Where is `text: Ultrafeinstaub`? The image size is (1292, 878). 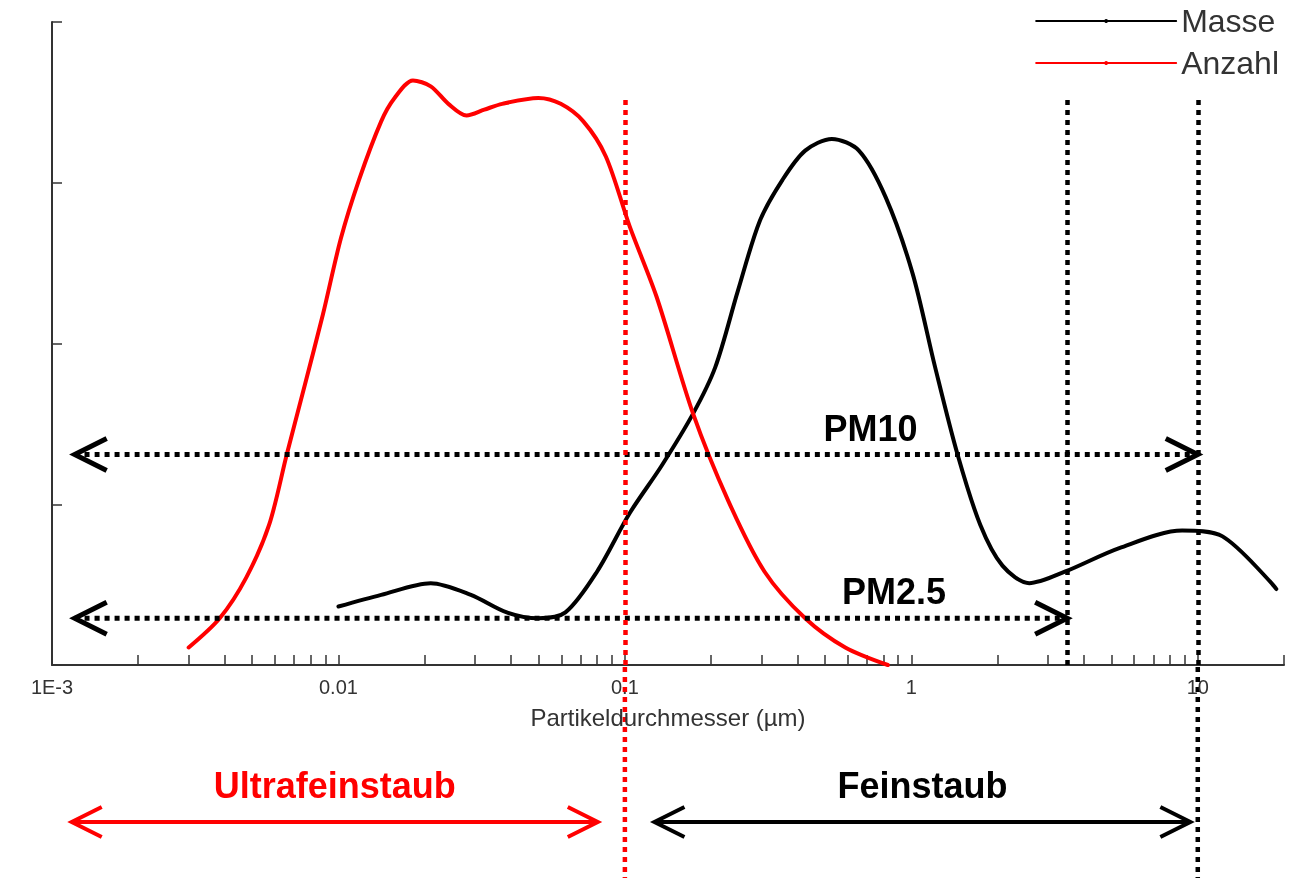 text: Ultrafeinstaub is located at coordinates (334, 785).